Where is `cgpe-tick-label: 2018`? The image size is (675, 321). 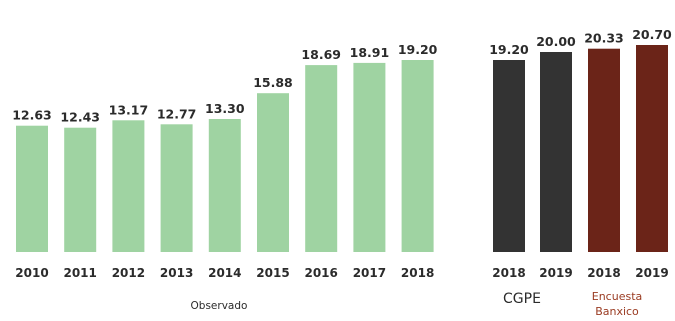 cgpe-tick-label: 2018 is located at coordinates (508, 273).